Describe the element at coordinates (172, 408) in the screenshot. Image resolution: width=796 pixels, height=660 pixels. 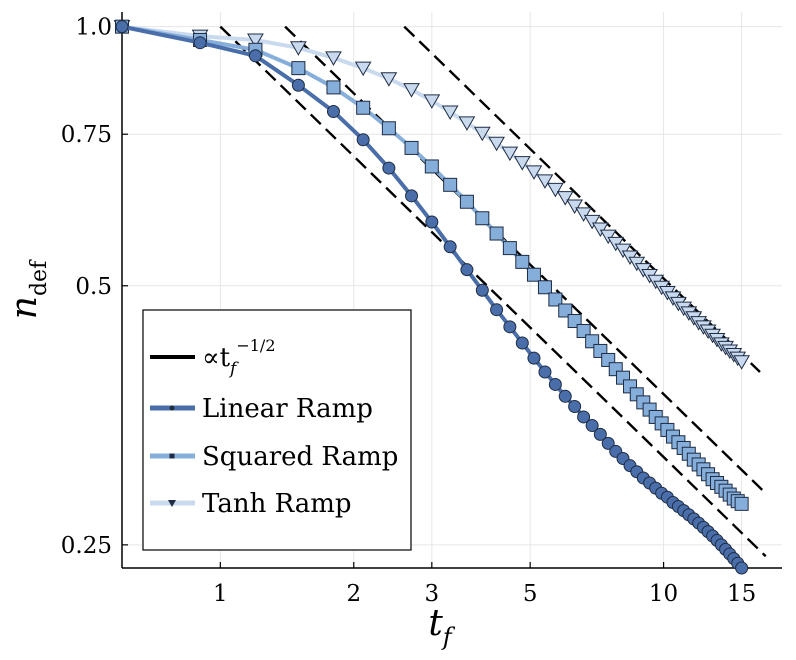
I see `legend-marker-linear` at that location.